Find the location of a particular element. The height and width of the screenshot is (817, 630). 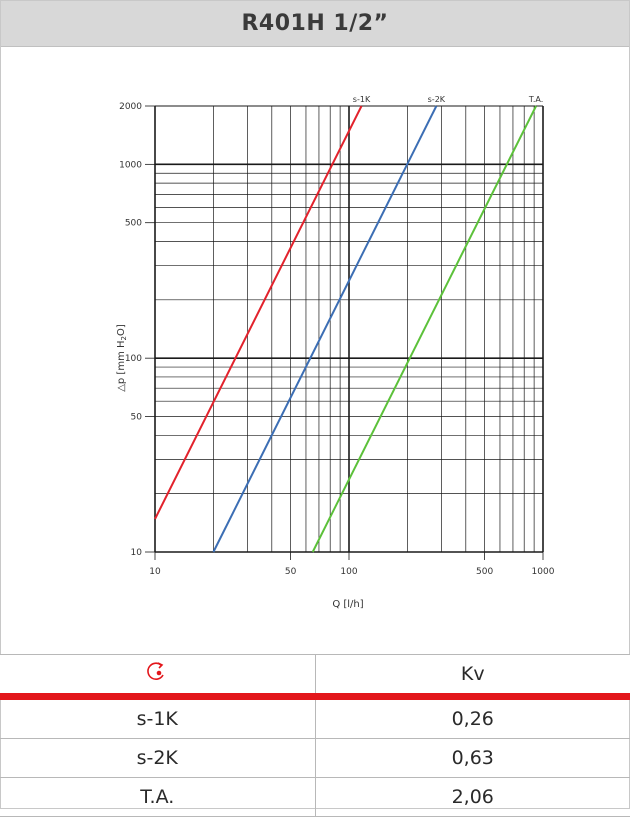

circular-arrow-icon is located at coordinates (157, 674).